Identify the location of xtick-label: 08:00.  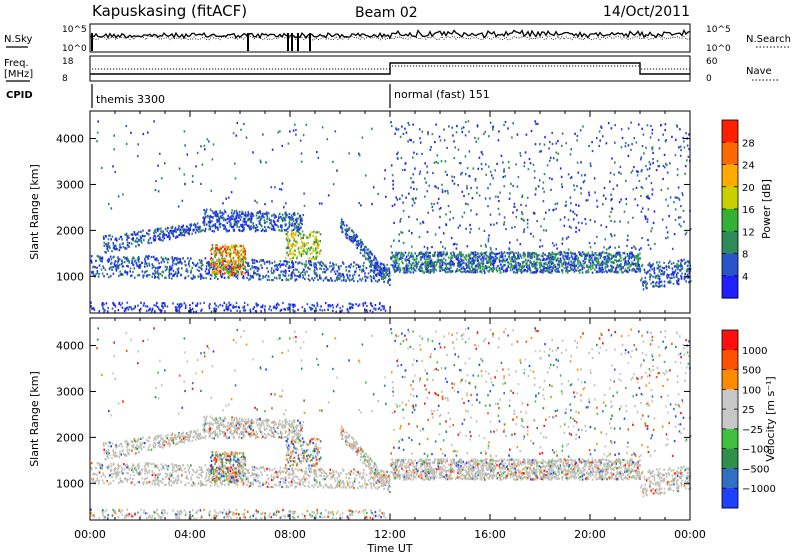
(290, 534).